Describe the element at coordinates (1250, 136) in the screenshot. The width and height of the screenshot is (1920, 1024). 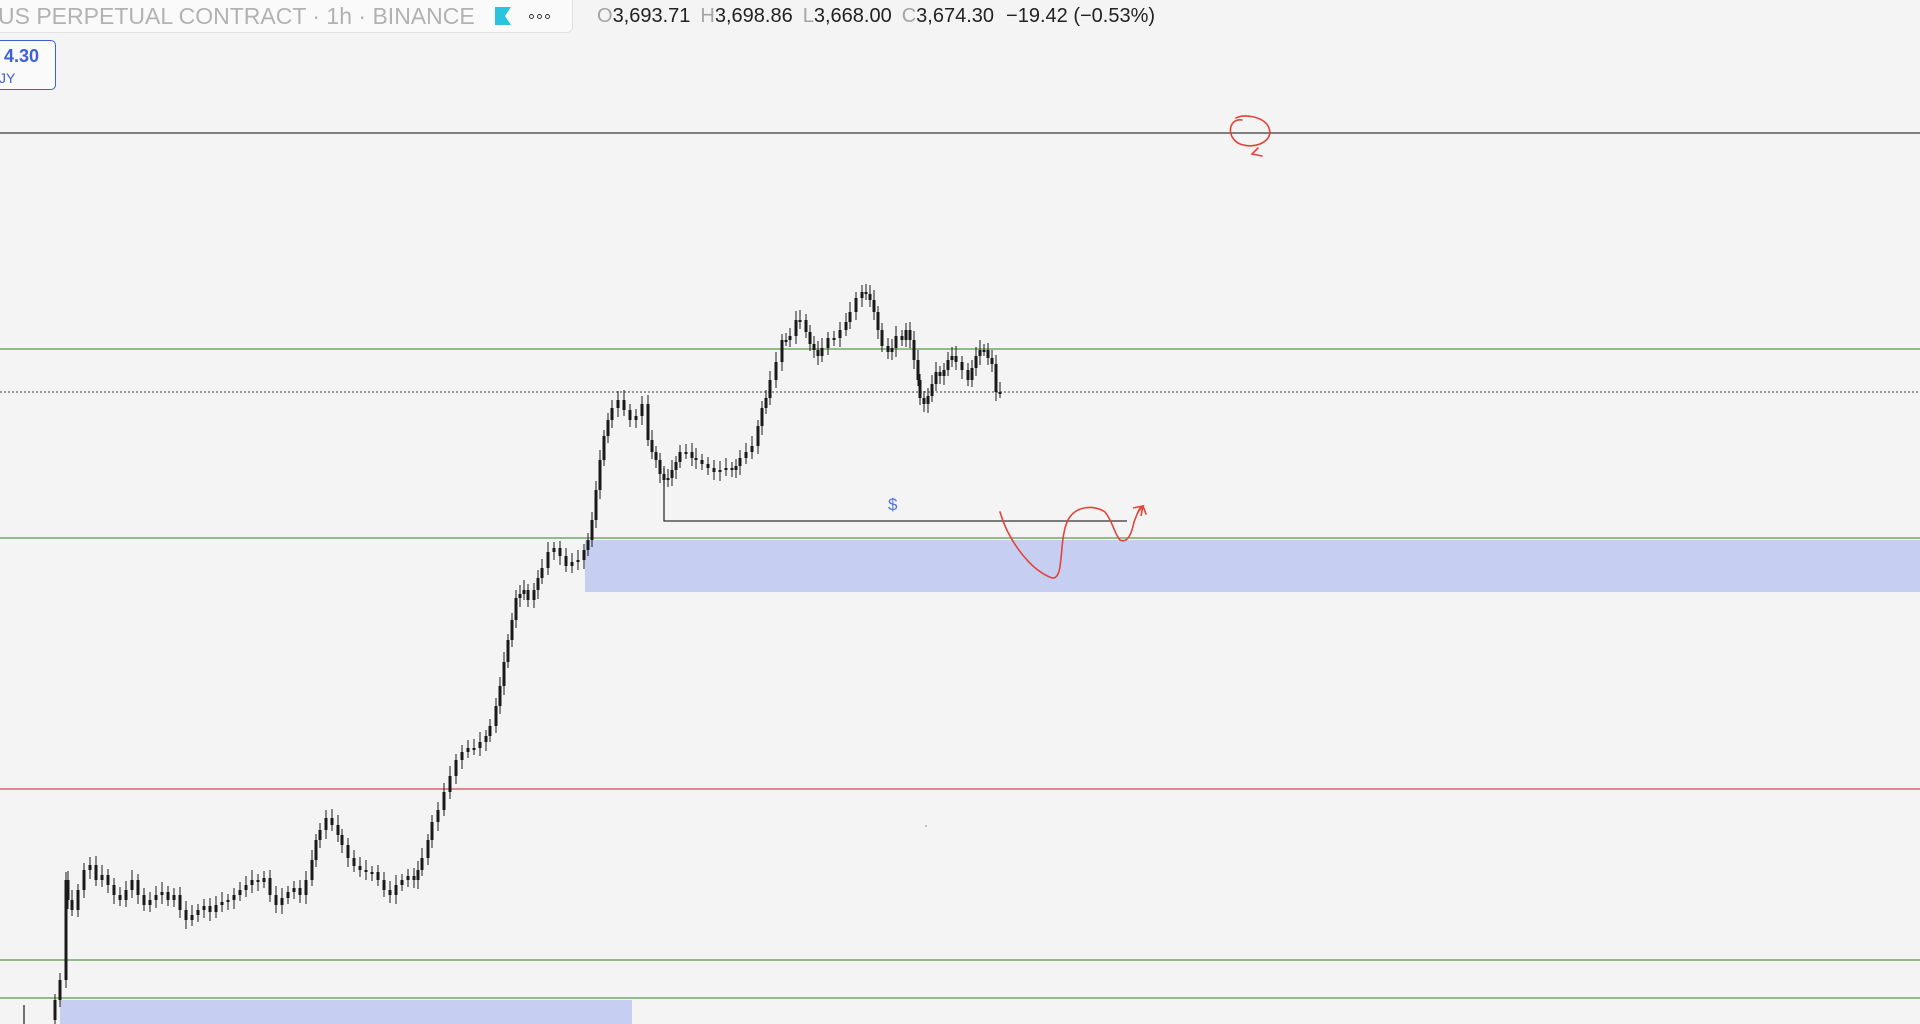
I see `drawing-loop-top` at that location.